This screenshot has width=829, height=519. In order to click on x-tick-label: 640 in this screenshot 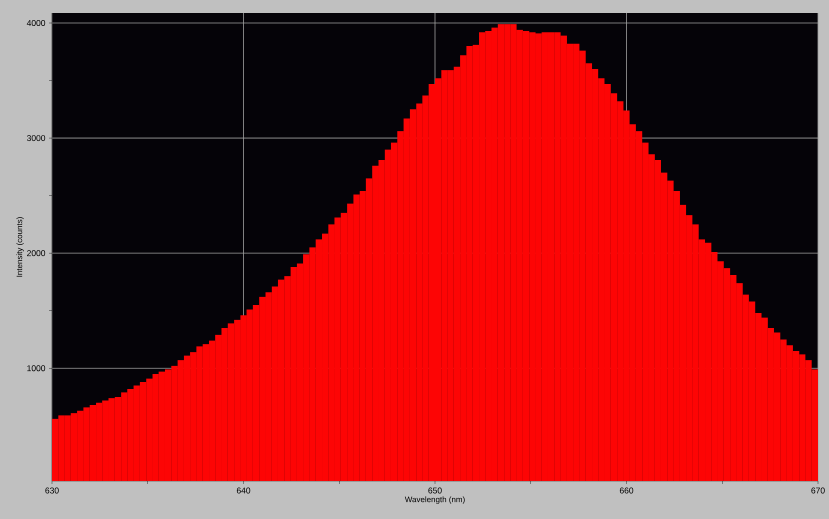, I will do `click(243, 491)`.